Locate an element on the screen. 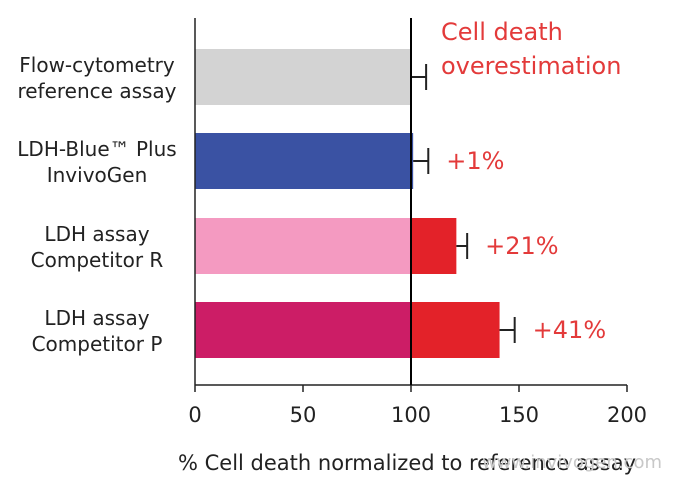 This screenshot has height=490, width=690. annotation-1: +1% is located at coordinates (475, 161).